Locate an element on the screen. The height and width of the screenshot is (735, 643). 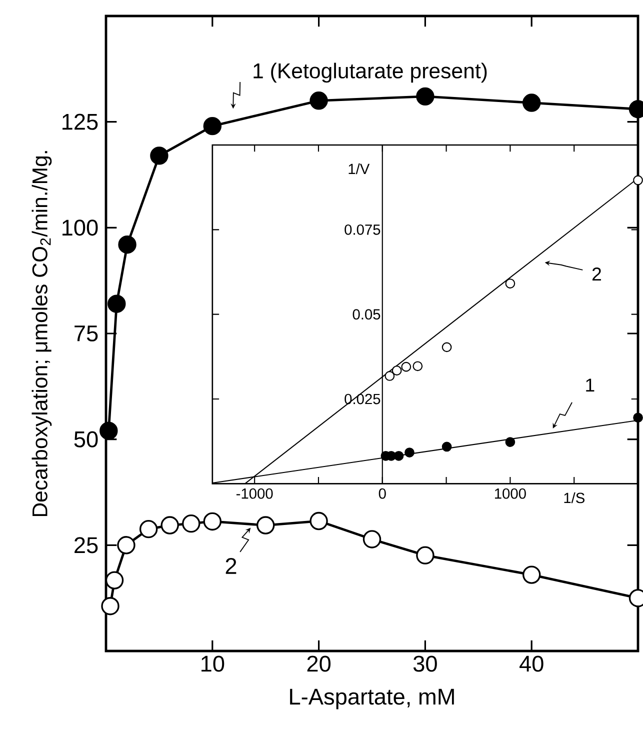
x-axis-title: L-Aspartate, mM is located at coordinates (372, 699).